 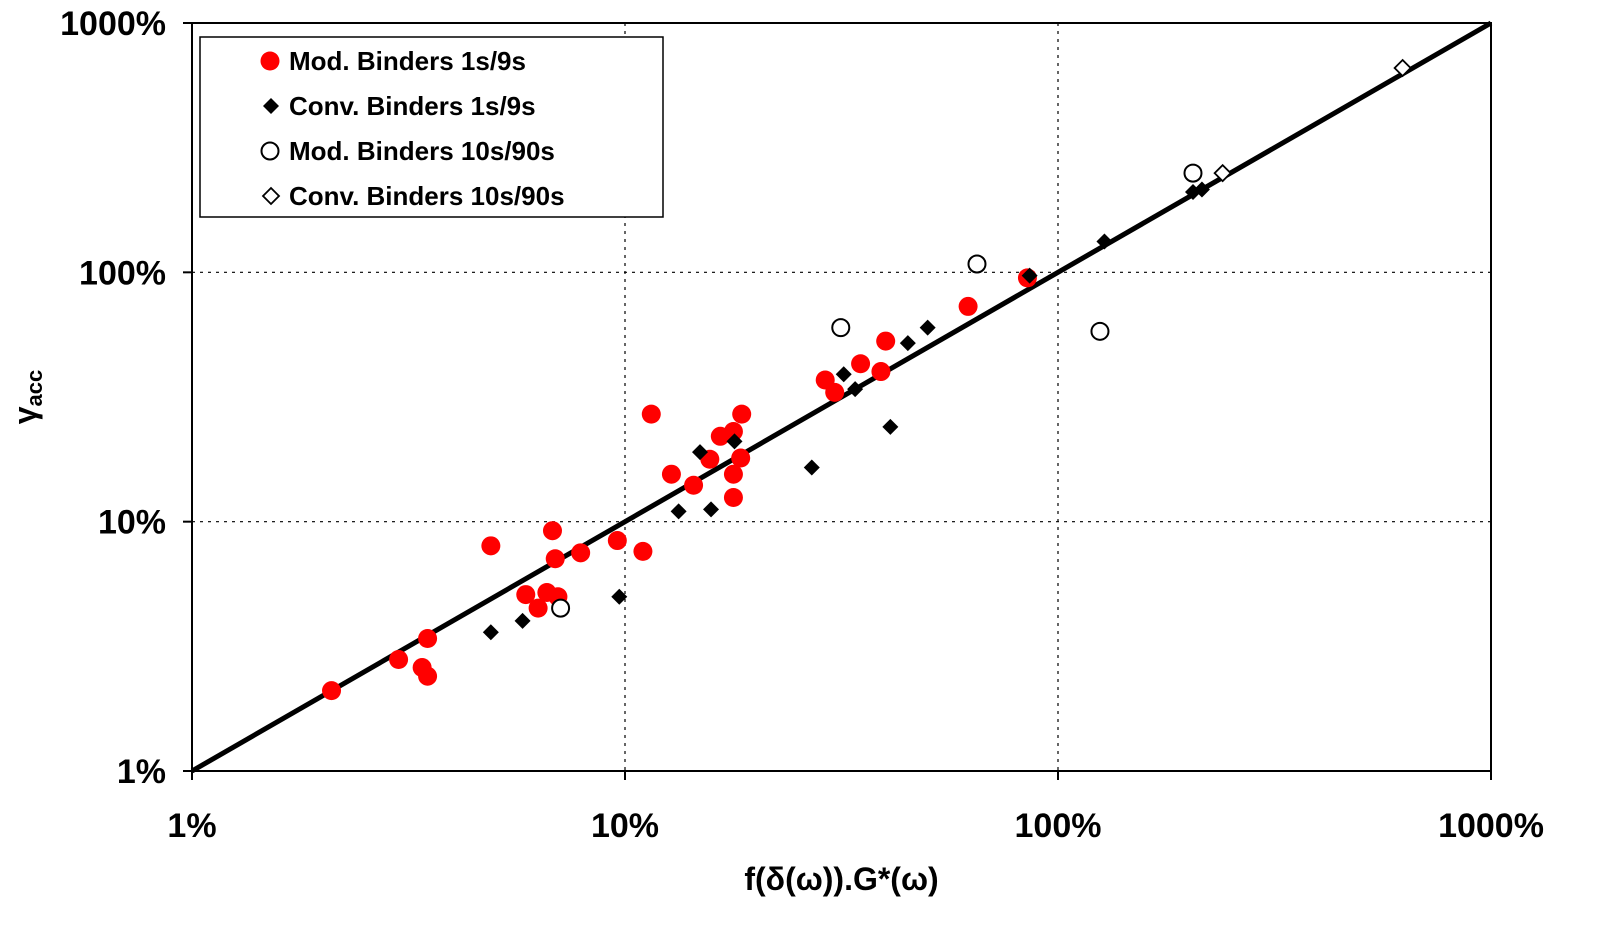 What do you see at coordinates (412, 106) in the screenshot?
I see `legend-label: Conv. Binders 1s/9s` at bounding box center [412, 106].